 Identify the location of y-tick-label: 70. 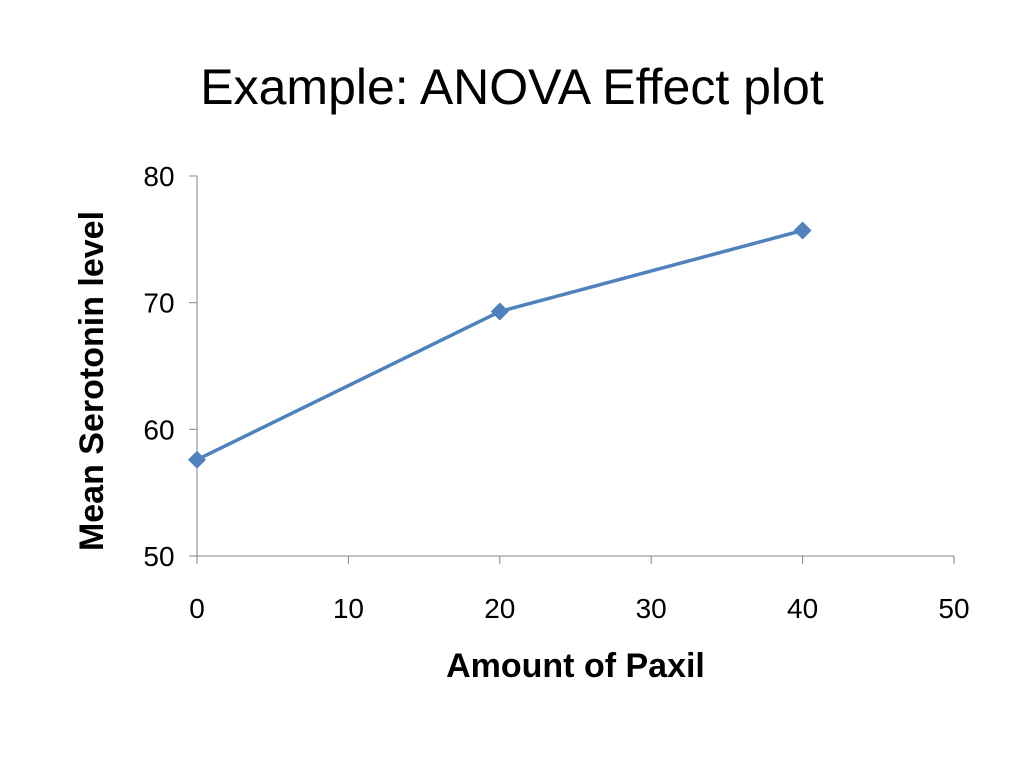
(158, 303).